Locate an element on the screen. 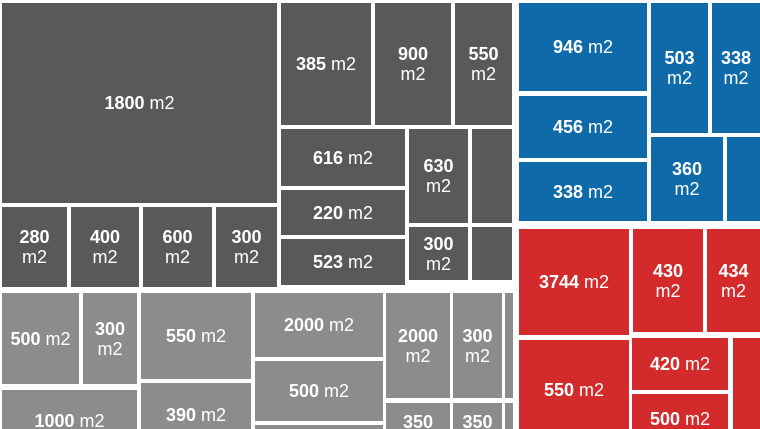 The height and width of the screenshot is (429, 760). treemap-cell-dark-gray-600-m2: 600 m2 is located at coordinates (177, 247).